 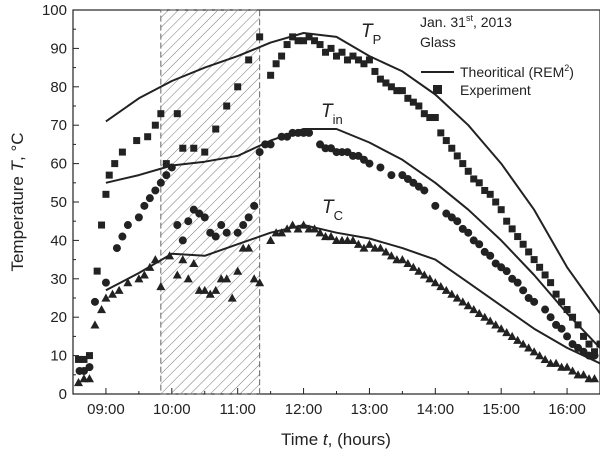 What do you see at coordinates (58, 87) in the screenshot?
I see `y-tick-label: 80` at bounding box center [58, 87].